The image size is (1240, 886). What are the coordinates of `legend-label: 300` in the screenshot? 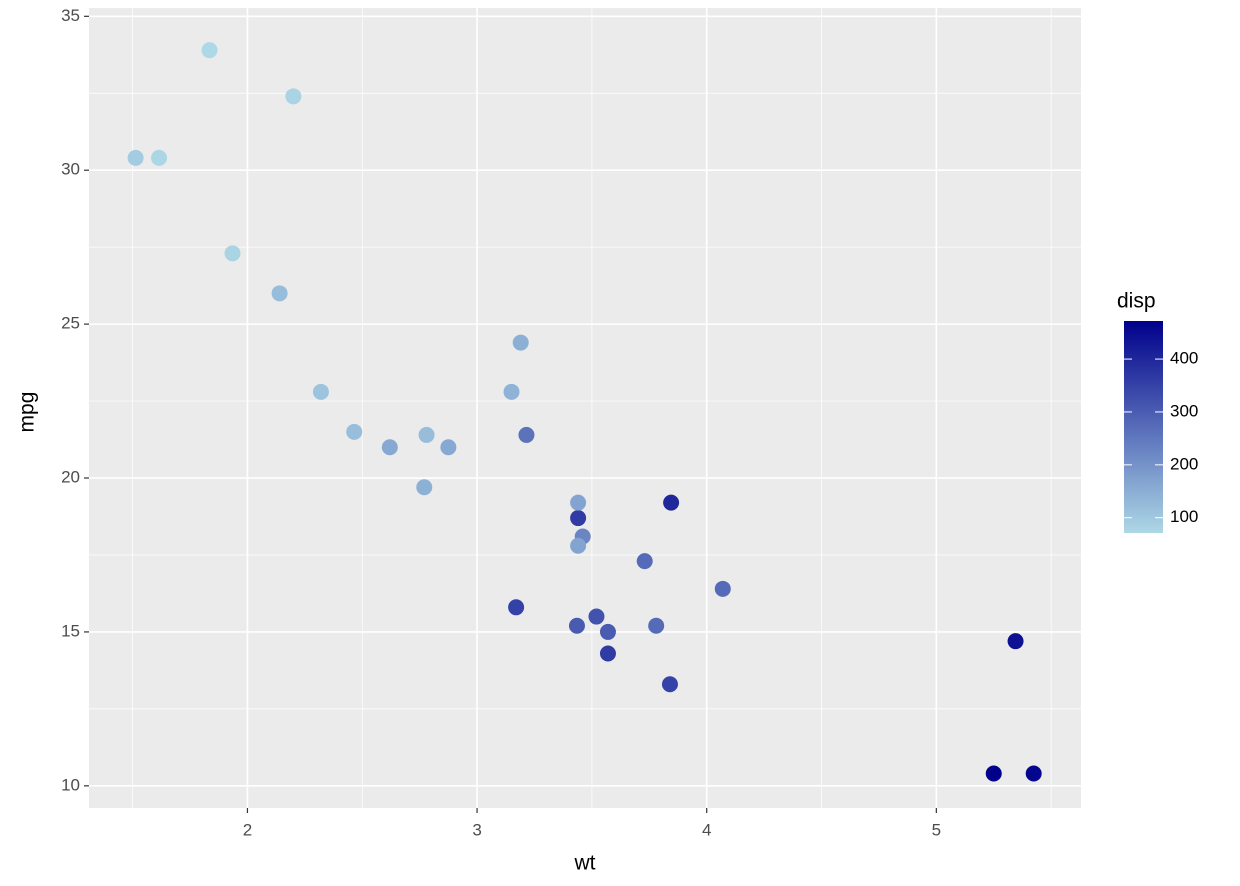 It's located at (1184, 410).